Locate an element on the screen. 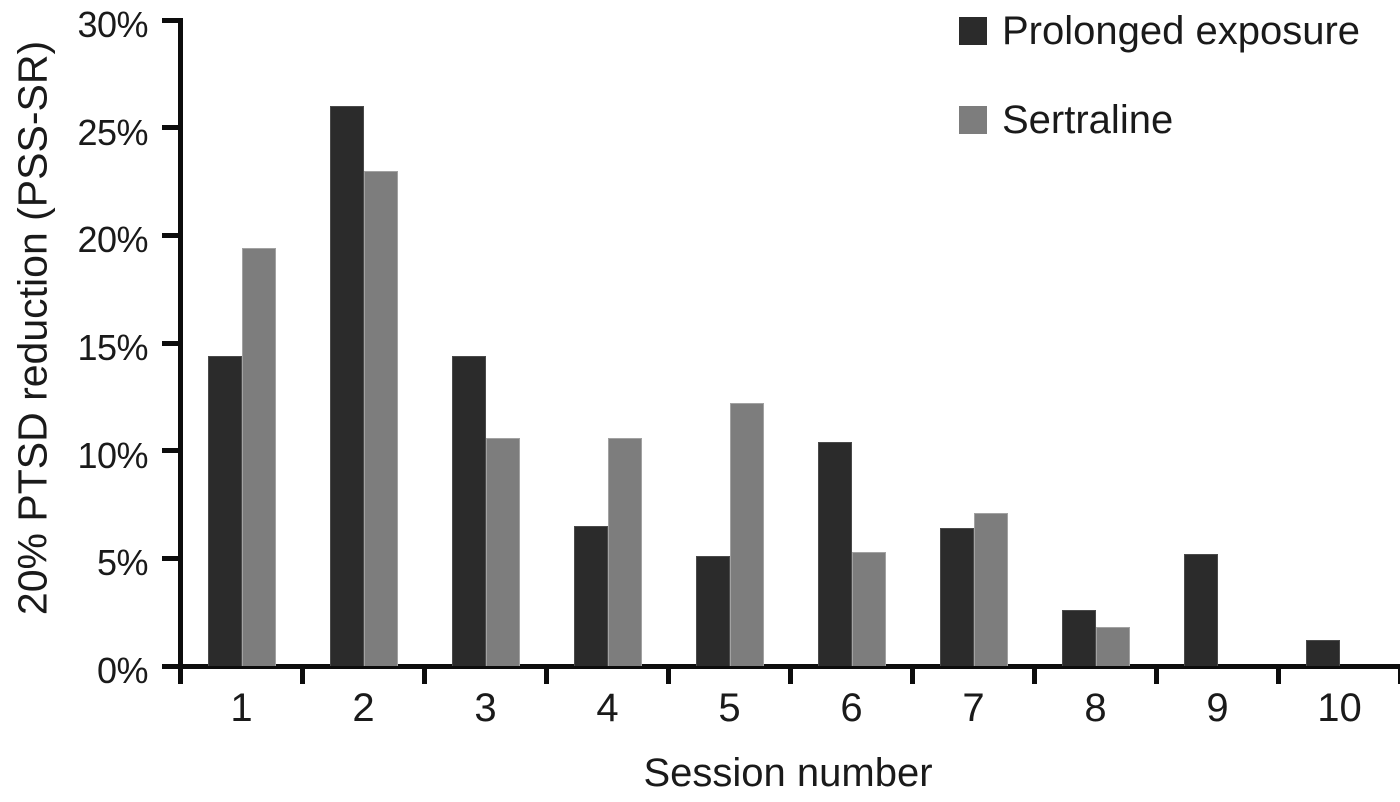  x-axis-line is located at coordinates (789, 666).